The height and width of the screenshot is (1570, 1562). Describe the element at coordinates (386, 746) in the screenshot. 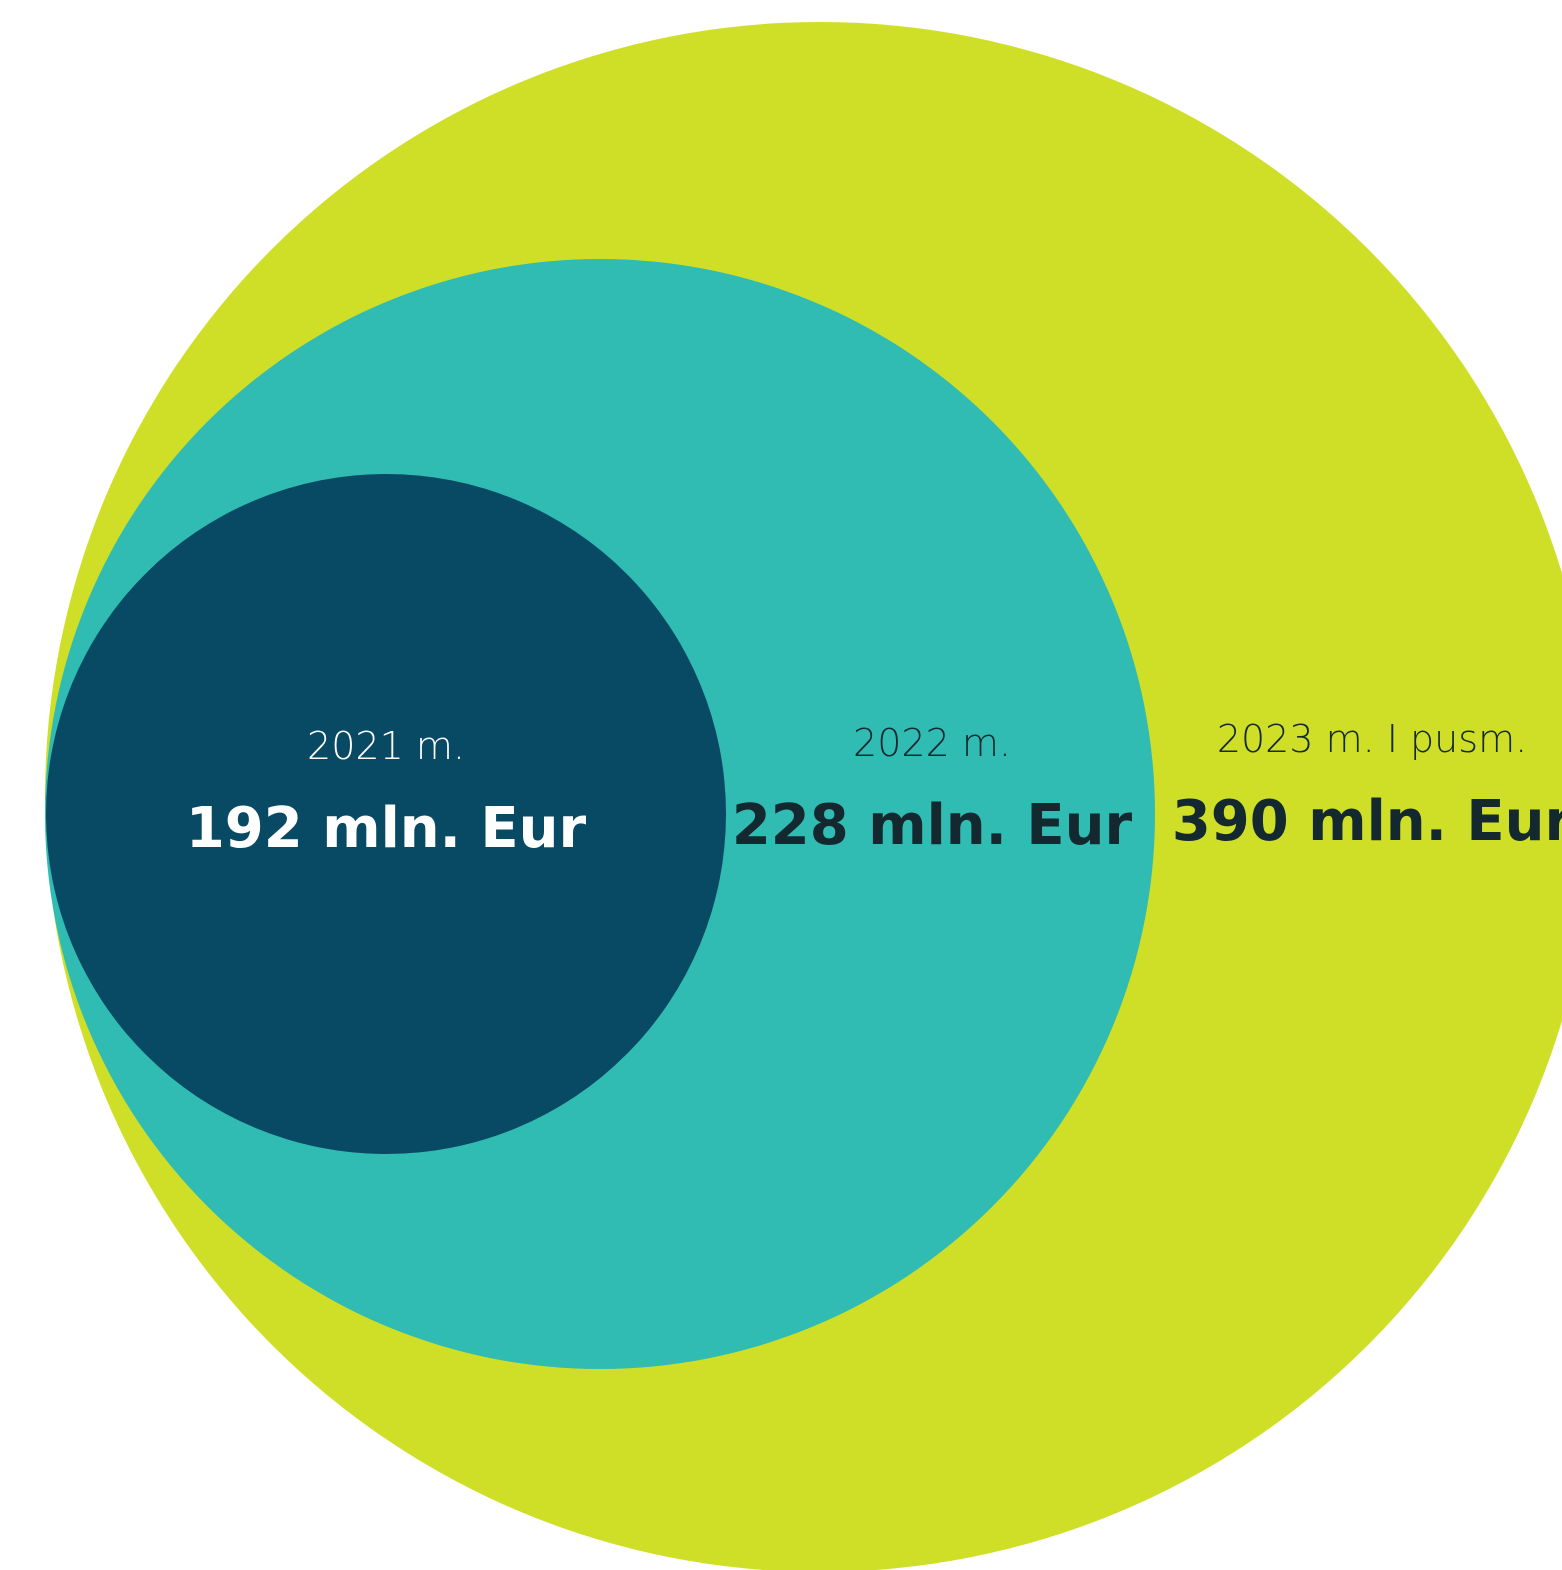

I see `category-label: 2021 m.` at that location.